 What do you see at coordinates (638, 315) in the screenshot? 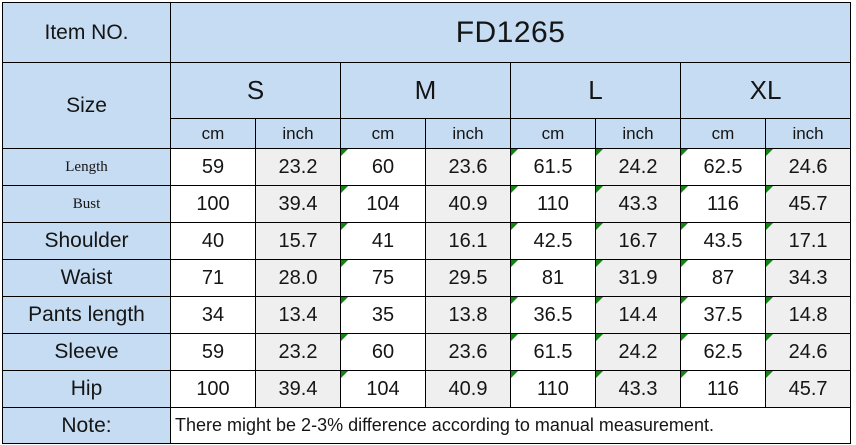
I see `value-cell: 14.4` at bounding box center [638, 315].